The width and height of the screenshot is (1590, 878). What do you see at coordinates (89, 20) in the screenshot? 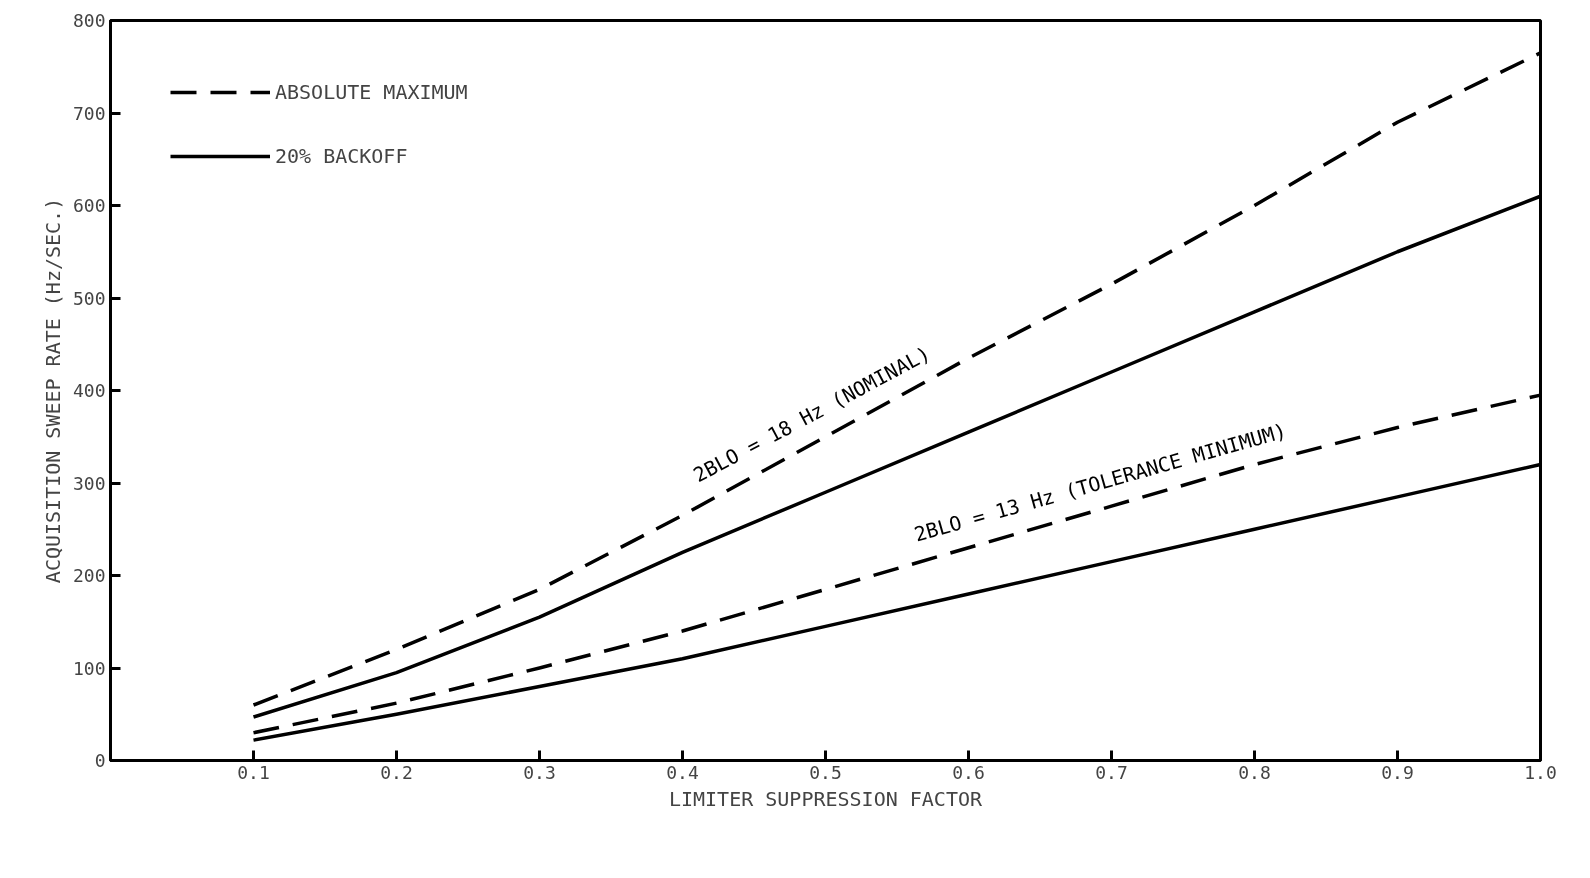
I see `y-tick-label: 800` at bounding box center [89, 20].